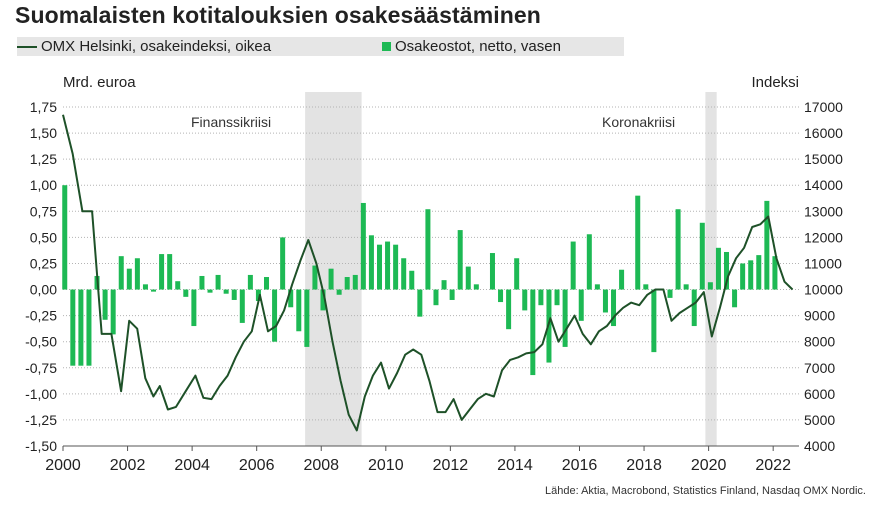  Describe the element at coordinates (128, 465) in the screenshot. I see `x-tick-label: 2002` at that location.